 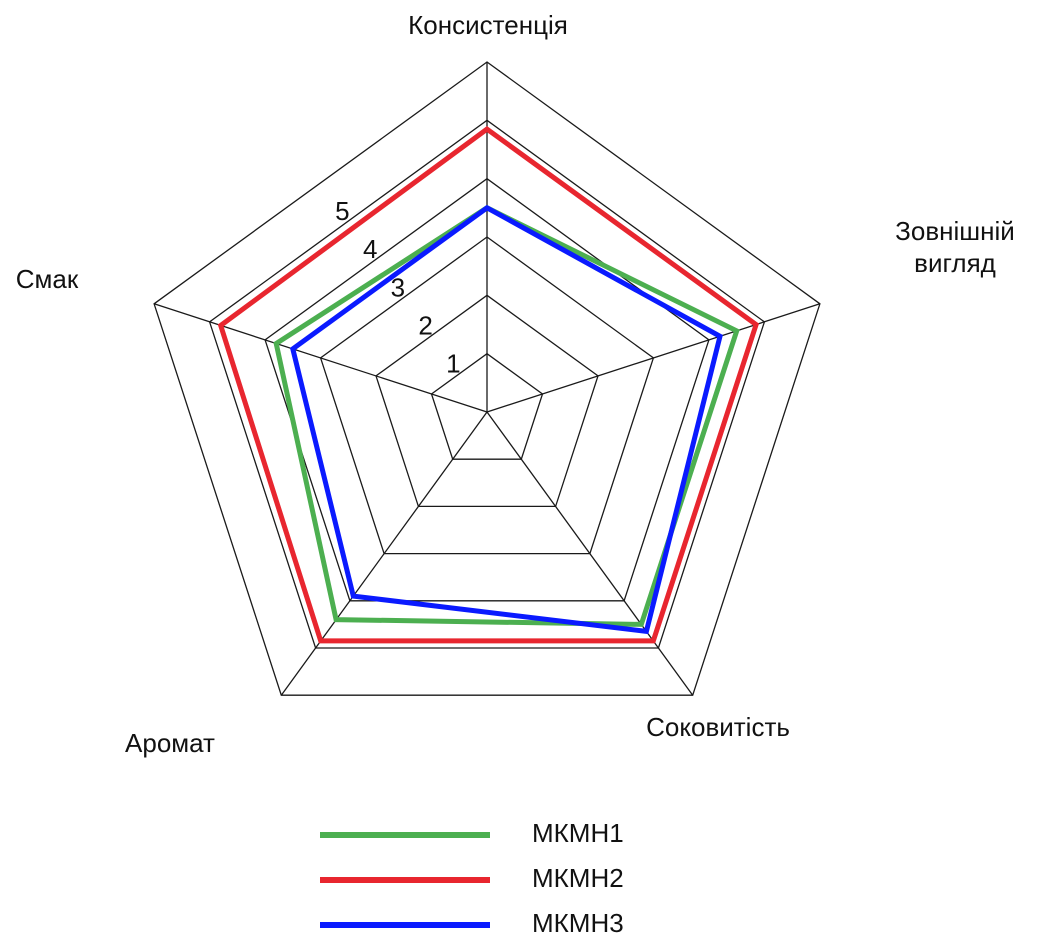 What do you see at coordinates (472, 878) in the screenshot?
I see `legend: МКМН1 МКМН2 МКМН3` at bounding box center [472, 878].